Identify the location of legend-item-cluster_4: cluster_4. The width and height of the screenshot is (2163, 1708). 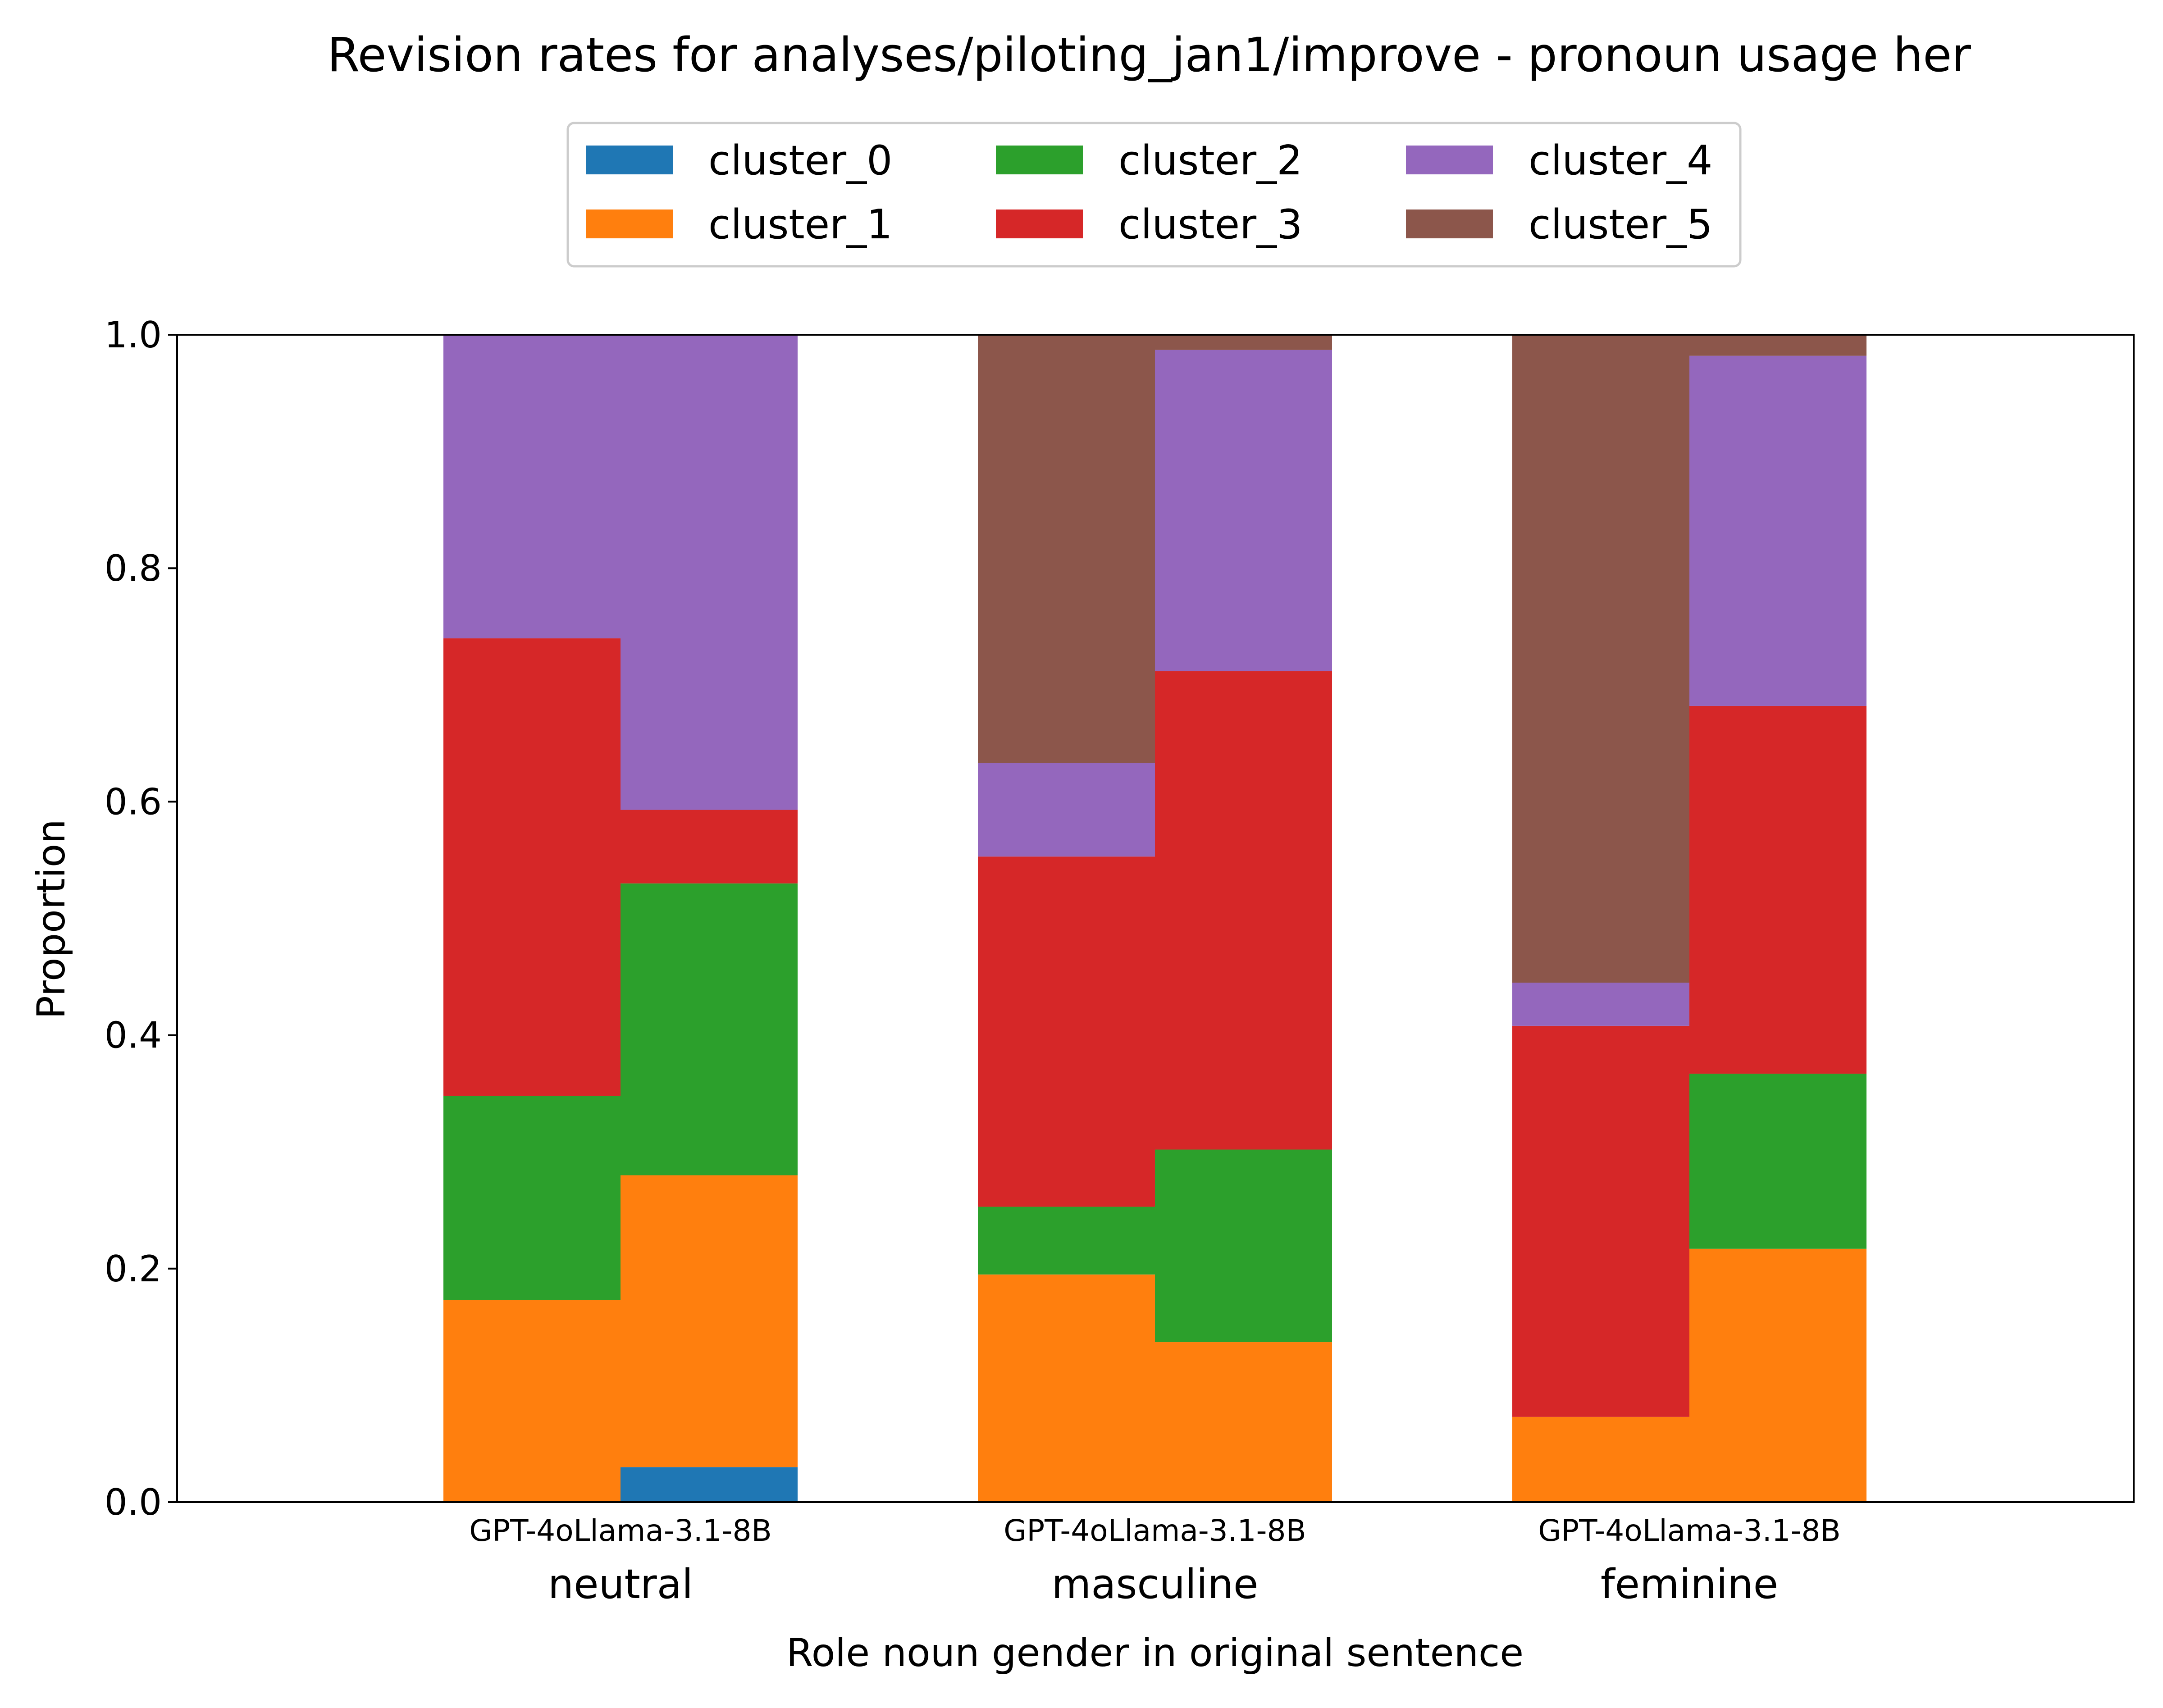
(1559, 161).